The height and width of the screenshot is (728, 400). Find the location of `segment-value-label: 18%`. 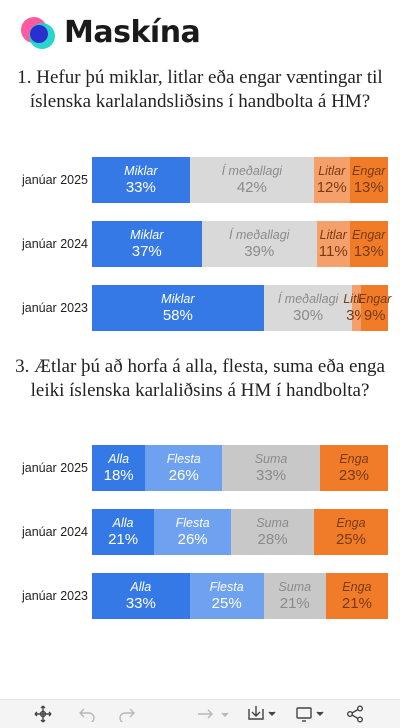

segment-value-label: 18% is located at coordinates (118, 475).